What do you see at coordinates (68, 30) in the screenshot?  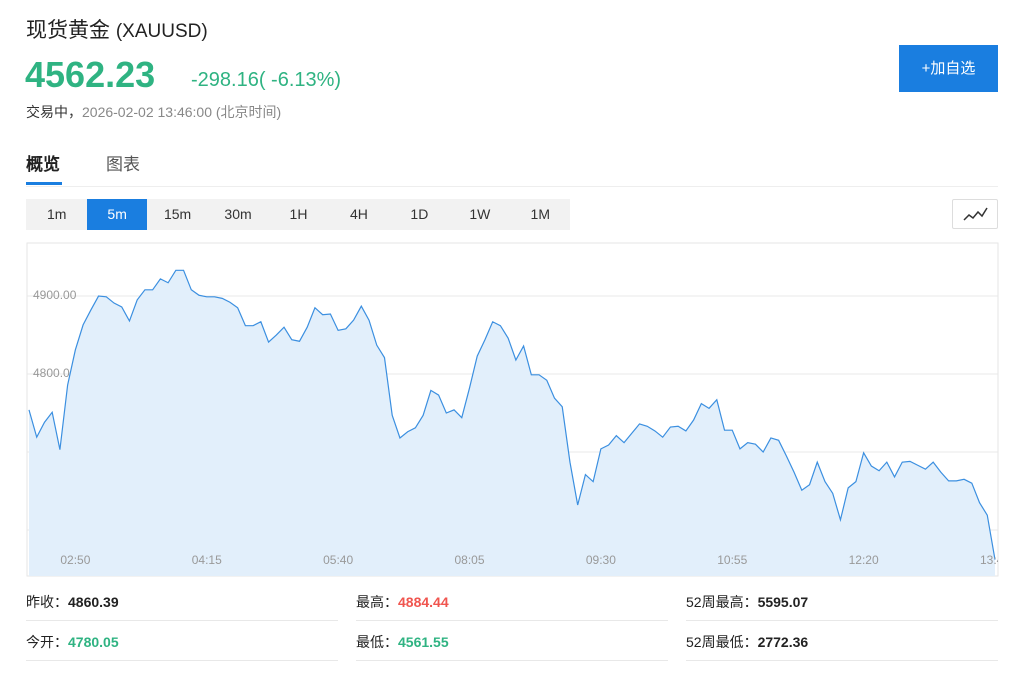 I see `instrument-name: 现货黄金` at bounding box center [68, 30].